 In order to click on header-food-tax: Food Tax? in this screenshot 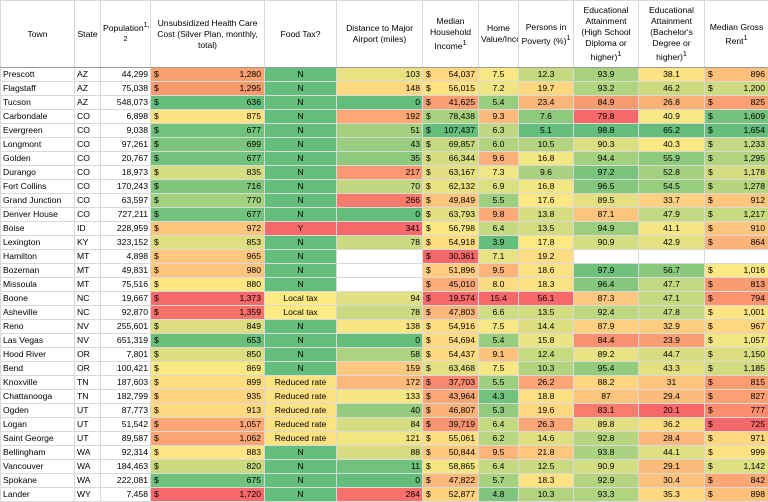, I will do `click(301, 34)`.